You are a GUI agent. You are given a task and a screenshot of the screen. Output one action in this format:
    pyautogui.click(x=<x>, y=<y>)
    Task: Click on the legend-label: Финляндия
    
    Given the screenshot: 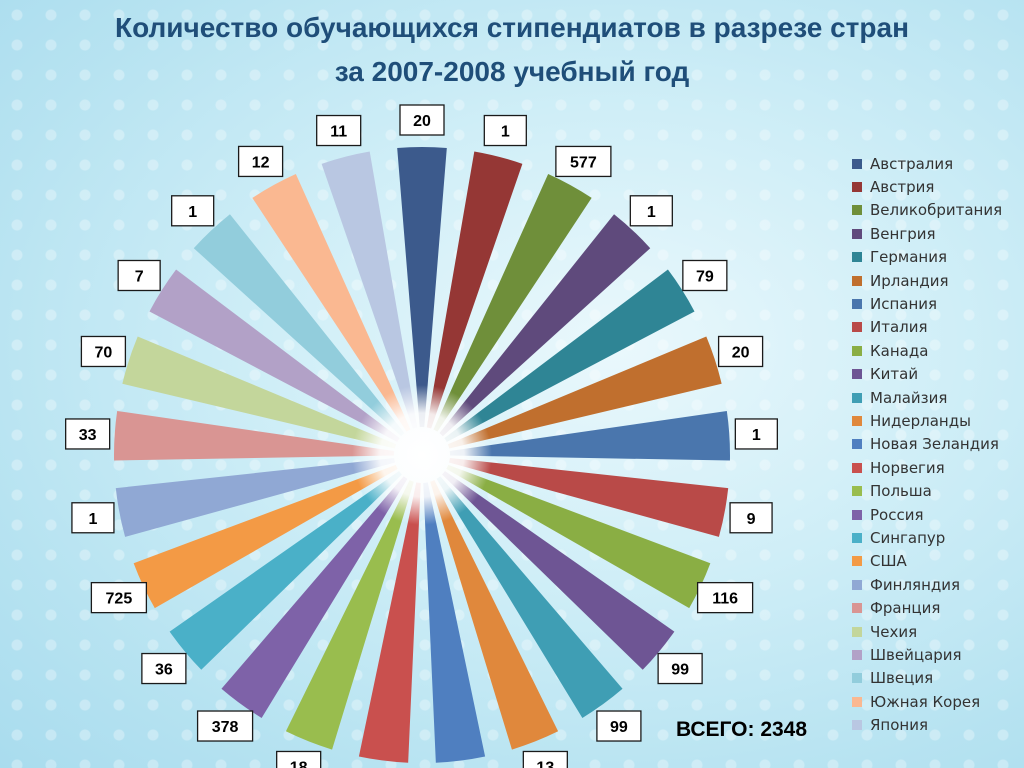 What is the action you would take?
    pyautogui.click(x=915, y=584)
    